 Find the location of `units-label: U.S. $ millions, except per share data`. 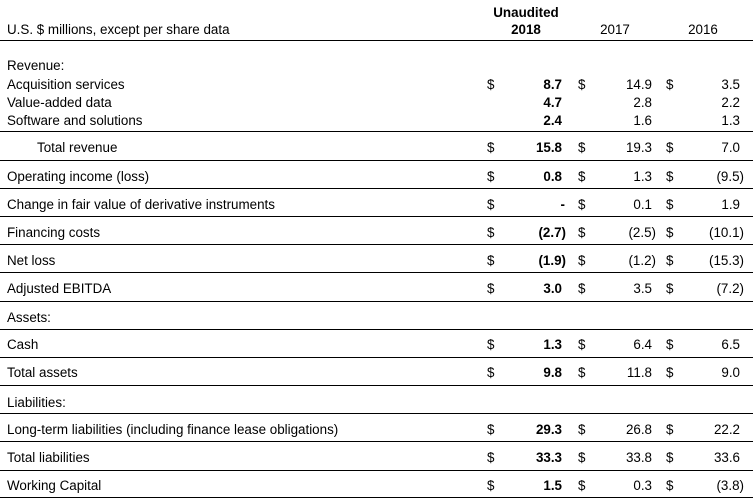

units-label: U.S. $ millions, except per share data is located at coordinates (118, 29).